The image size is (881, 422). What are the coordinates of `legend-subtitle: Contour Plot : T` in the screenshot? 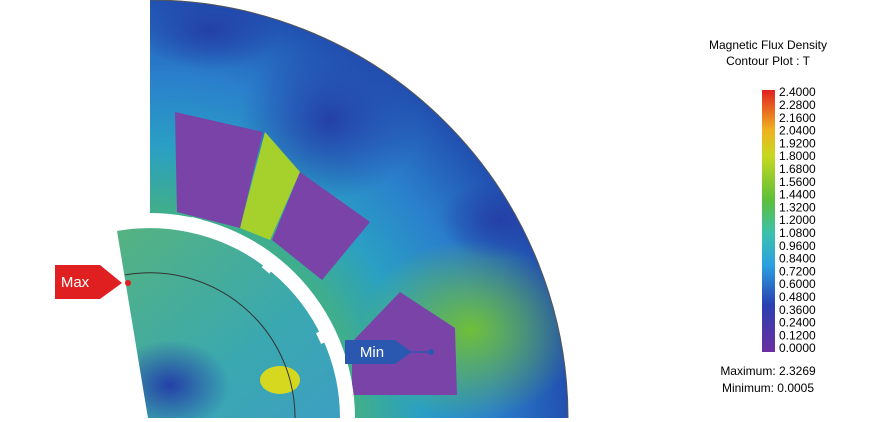 It's located at (768, 61).